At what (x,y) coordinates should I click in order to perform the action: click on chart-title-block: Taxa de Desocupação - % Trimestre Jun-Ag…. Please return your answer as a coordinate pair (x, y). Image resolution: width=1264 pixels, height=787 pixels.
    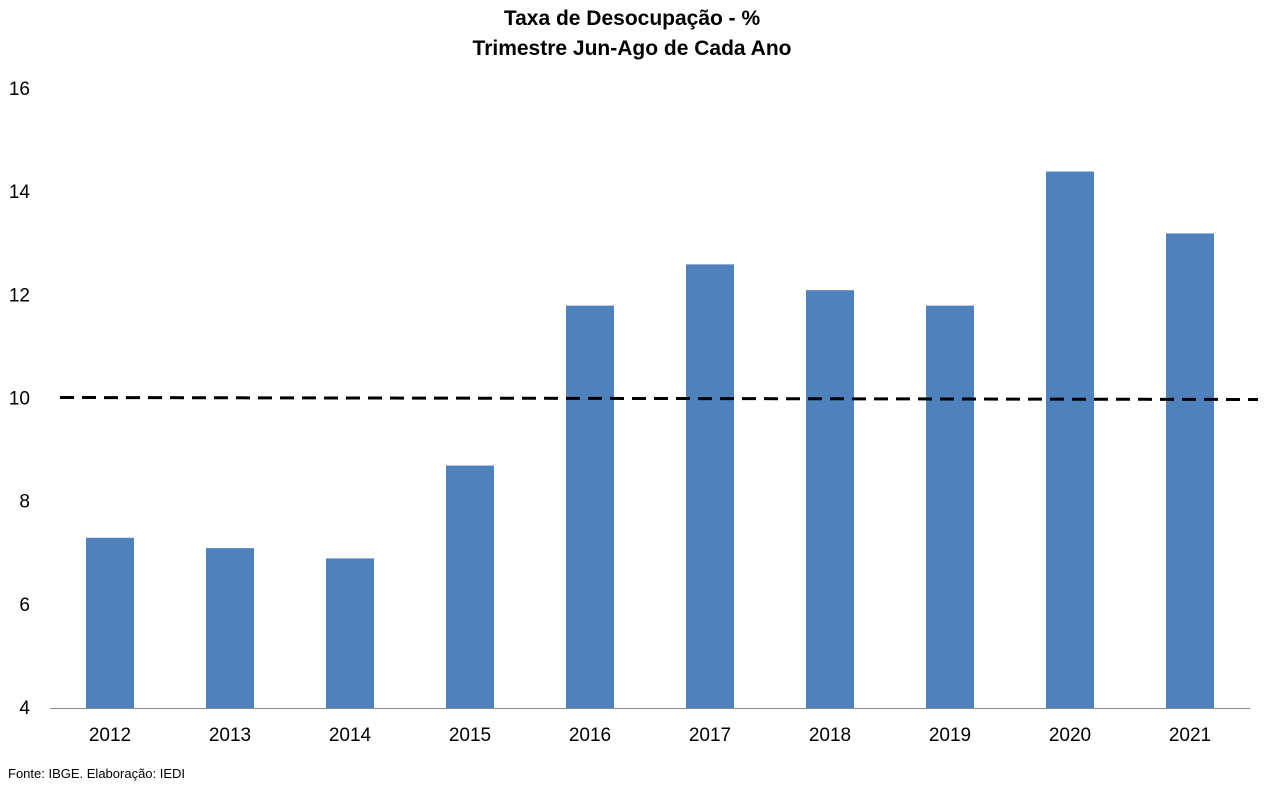
    Looking at the image, I should click on (632, 34).